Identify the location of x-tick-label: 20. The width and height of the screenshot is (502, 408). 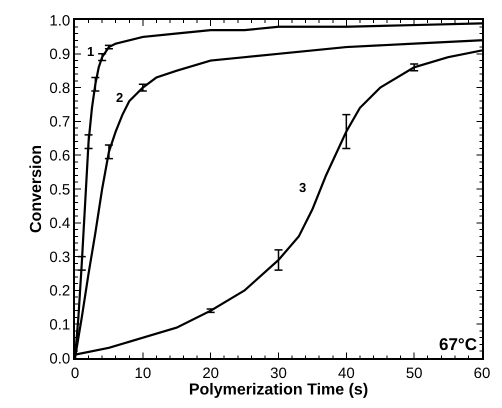
(211, 373).